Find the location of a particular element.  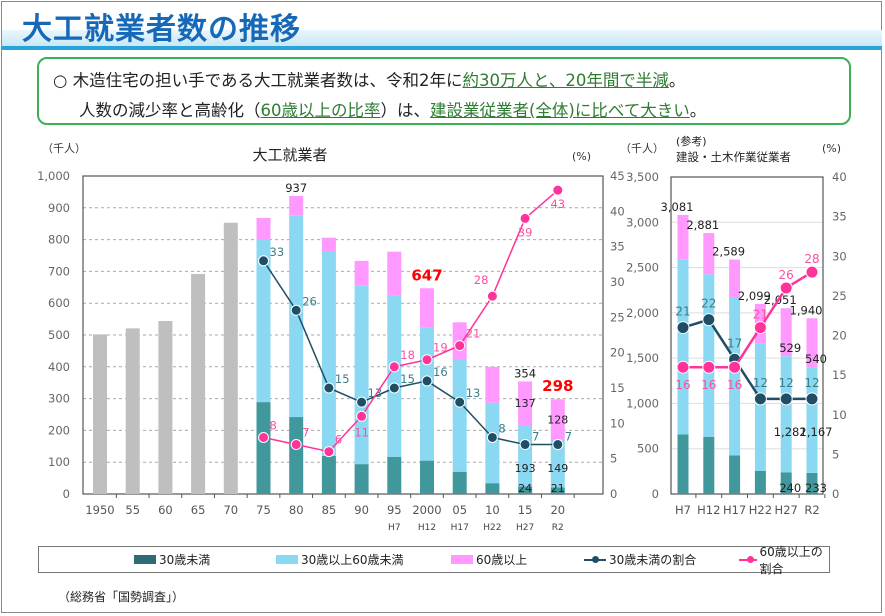

y-tick-label: 100 is located at coordinates (59, 462).